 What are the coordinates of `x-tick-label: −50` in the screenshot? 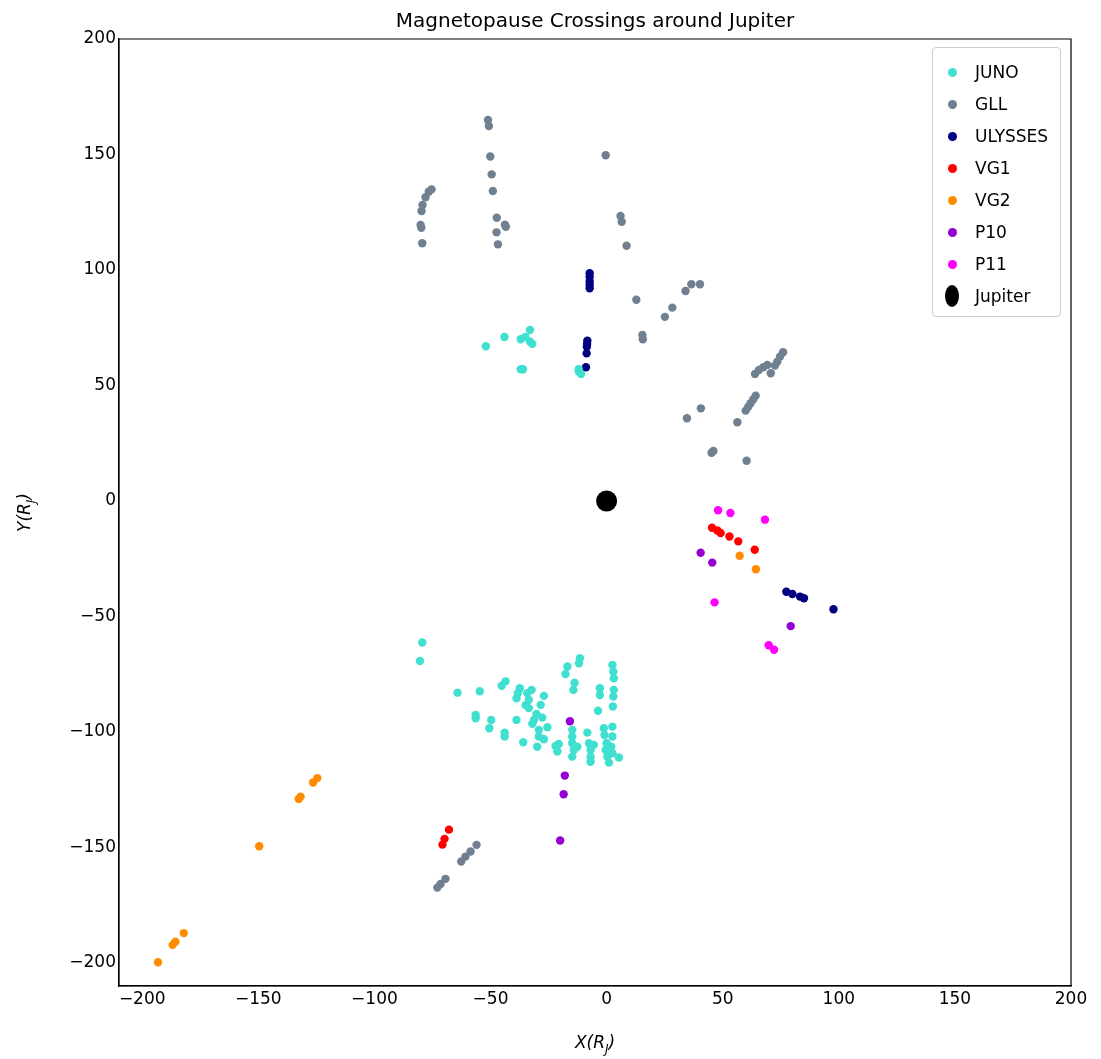 It's located at (490, 997).